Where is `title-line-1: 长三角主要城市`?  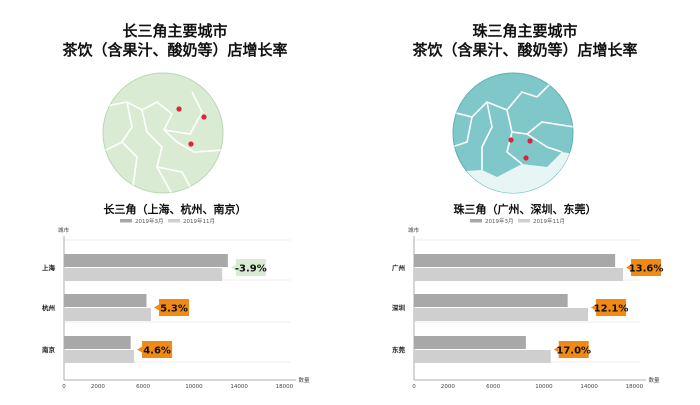
title-line-1: 长三角主要城市 is located at coordinates (175, 31).